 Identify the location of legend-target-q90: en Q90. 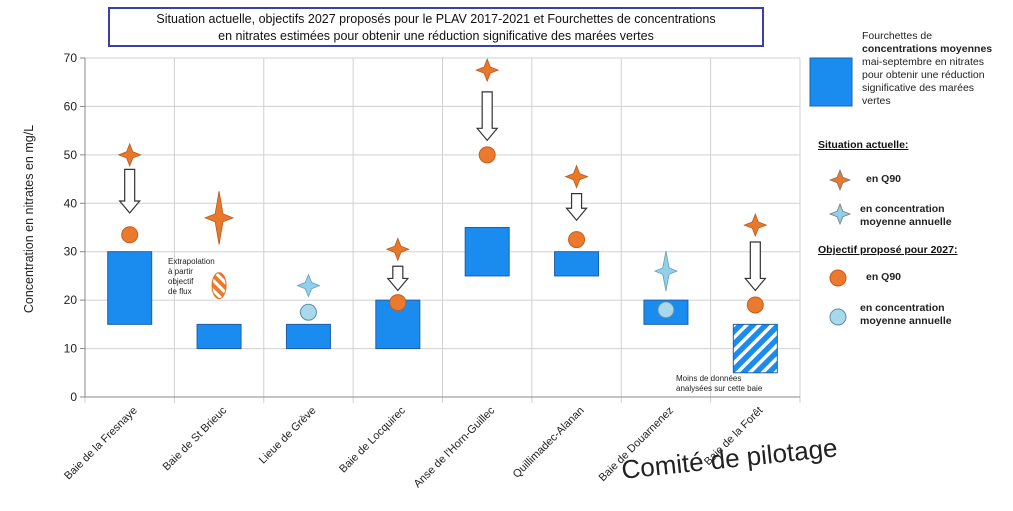
(884, 277).